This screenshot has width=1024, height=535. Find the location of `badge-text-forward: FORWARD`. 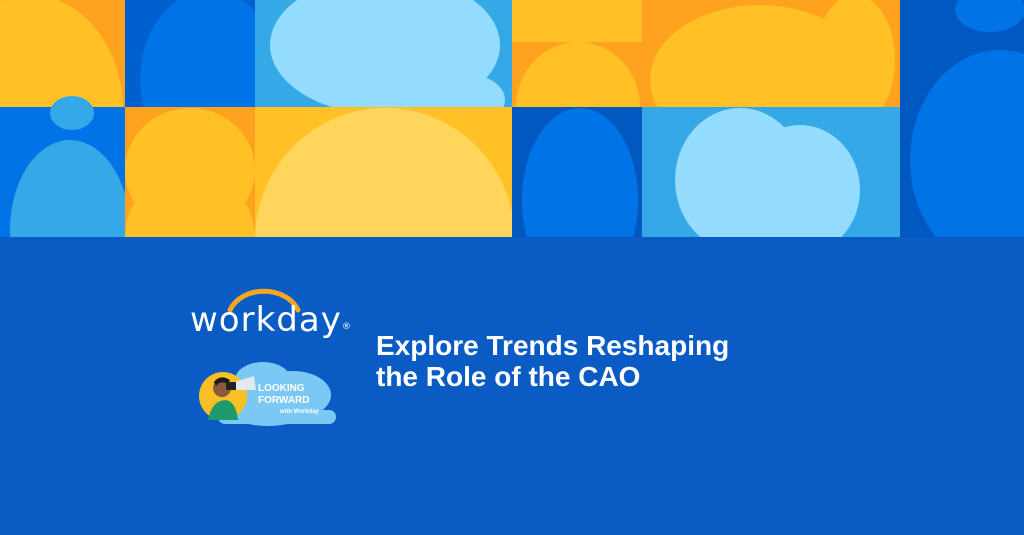

badge-text-forward: FORWARD is located at coordinates (284, 400).